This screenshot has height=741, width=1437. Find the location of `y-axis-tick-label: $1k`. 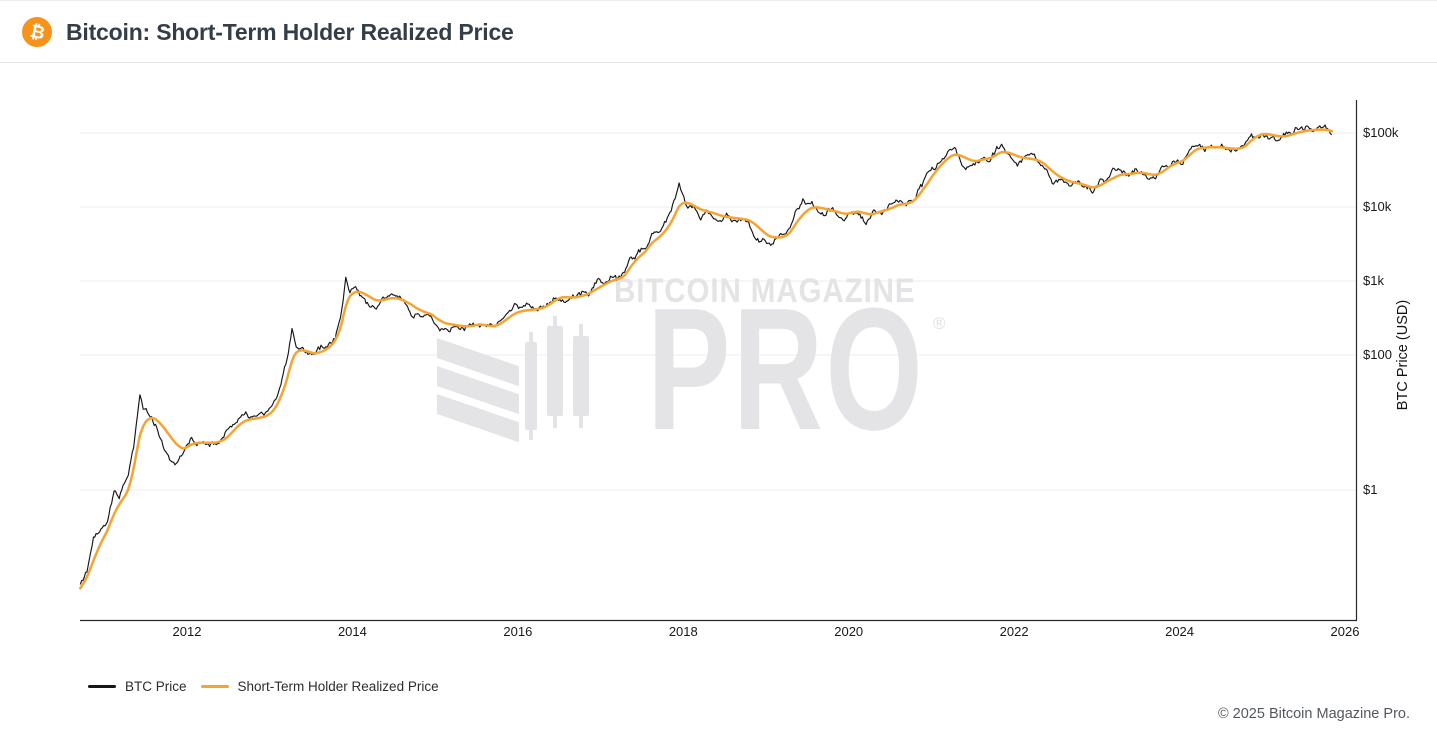

y-axis-tick-label: $1k is located at coordinates (1373, 280).